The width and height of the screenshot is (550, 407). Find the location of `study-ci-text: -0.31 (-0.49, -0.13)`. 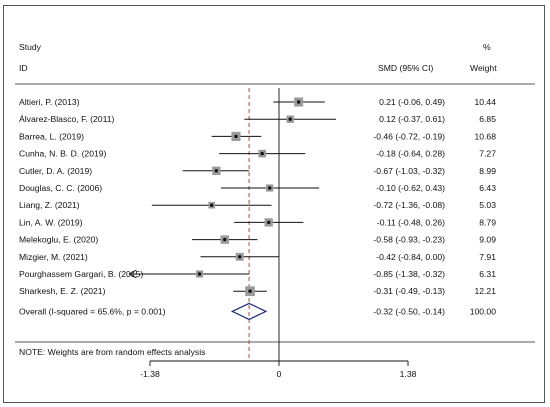

study-ci-text: -0.31 (-0.49, -0.13) is located at coordinates (409, 291).